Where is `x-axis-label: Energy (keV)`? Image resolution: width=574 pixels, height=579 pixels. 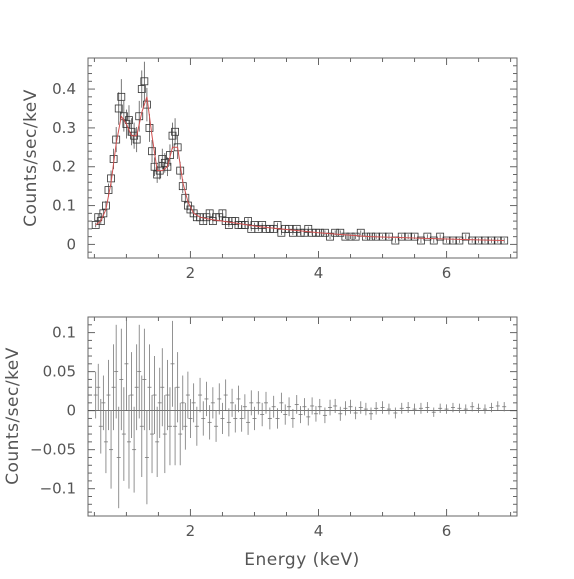 x-axis-label: Energy (keV) is located at coordinates (302, 560).